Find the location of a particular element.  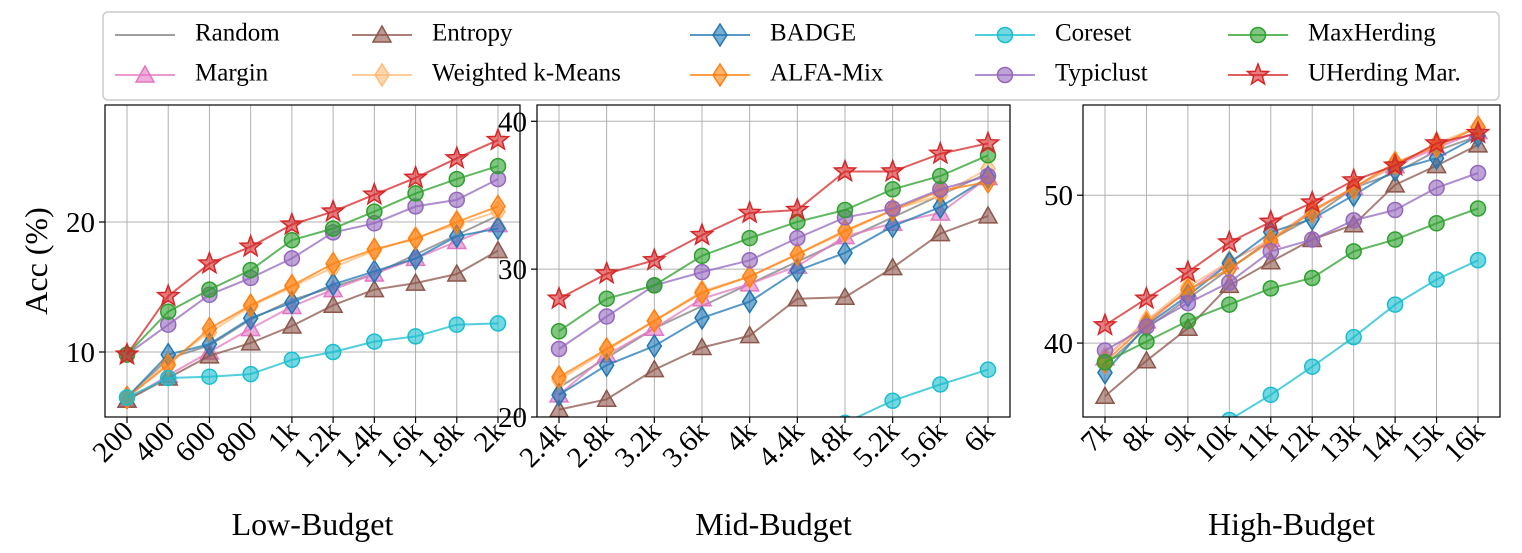

legend-label: BADGE is located at coordinates (813, 33).